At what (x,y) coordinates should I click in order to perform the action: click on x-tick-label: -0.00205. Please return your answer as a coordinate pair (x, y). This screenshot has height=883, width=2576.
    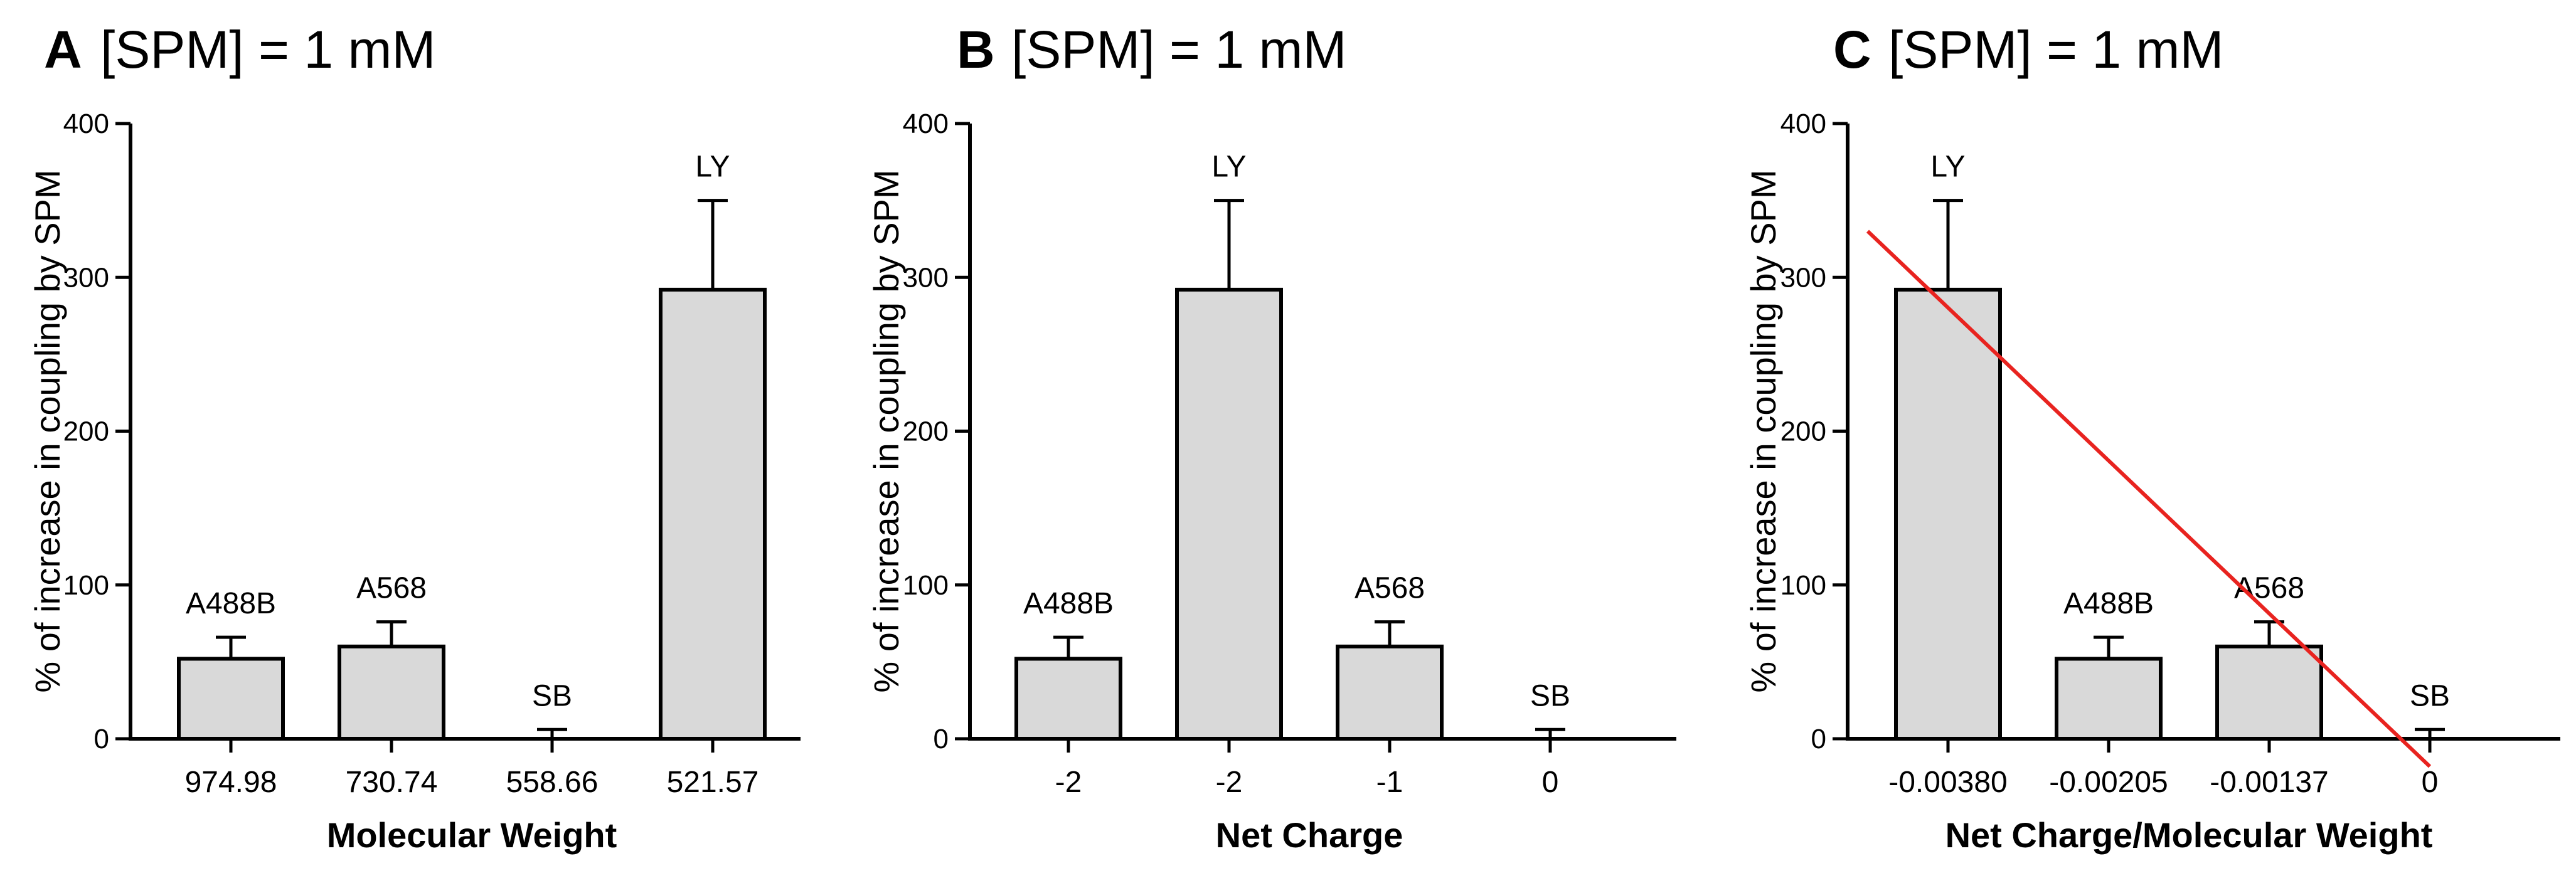
    Looking at the image, I should click on (2108, 782).